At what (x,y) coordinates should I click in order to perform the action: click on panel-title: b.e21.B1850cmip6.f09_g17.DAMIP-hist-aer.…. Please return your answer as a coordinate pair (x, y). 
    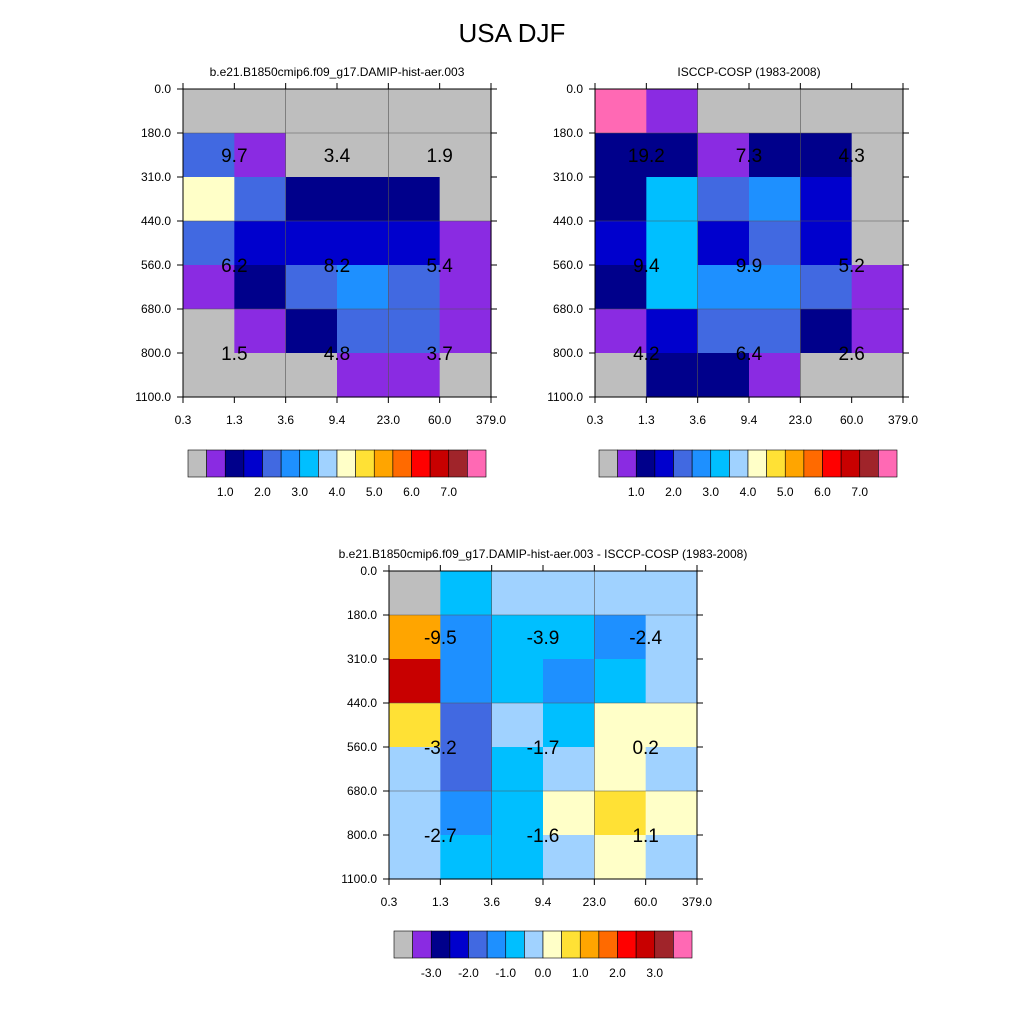
    Looking at the image, I should click on (337, 72).